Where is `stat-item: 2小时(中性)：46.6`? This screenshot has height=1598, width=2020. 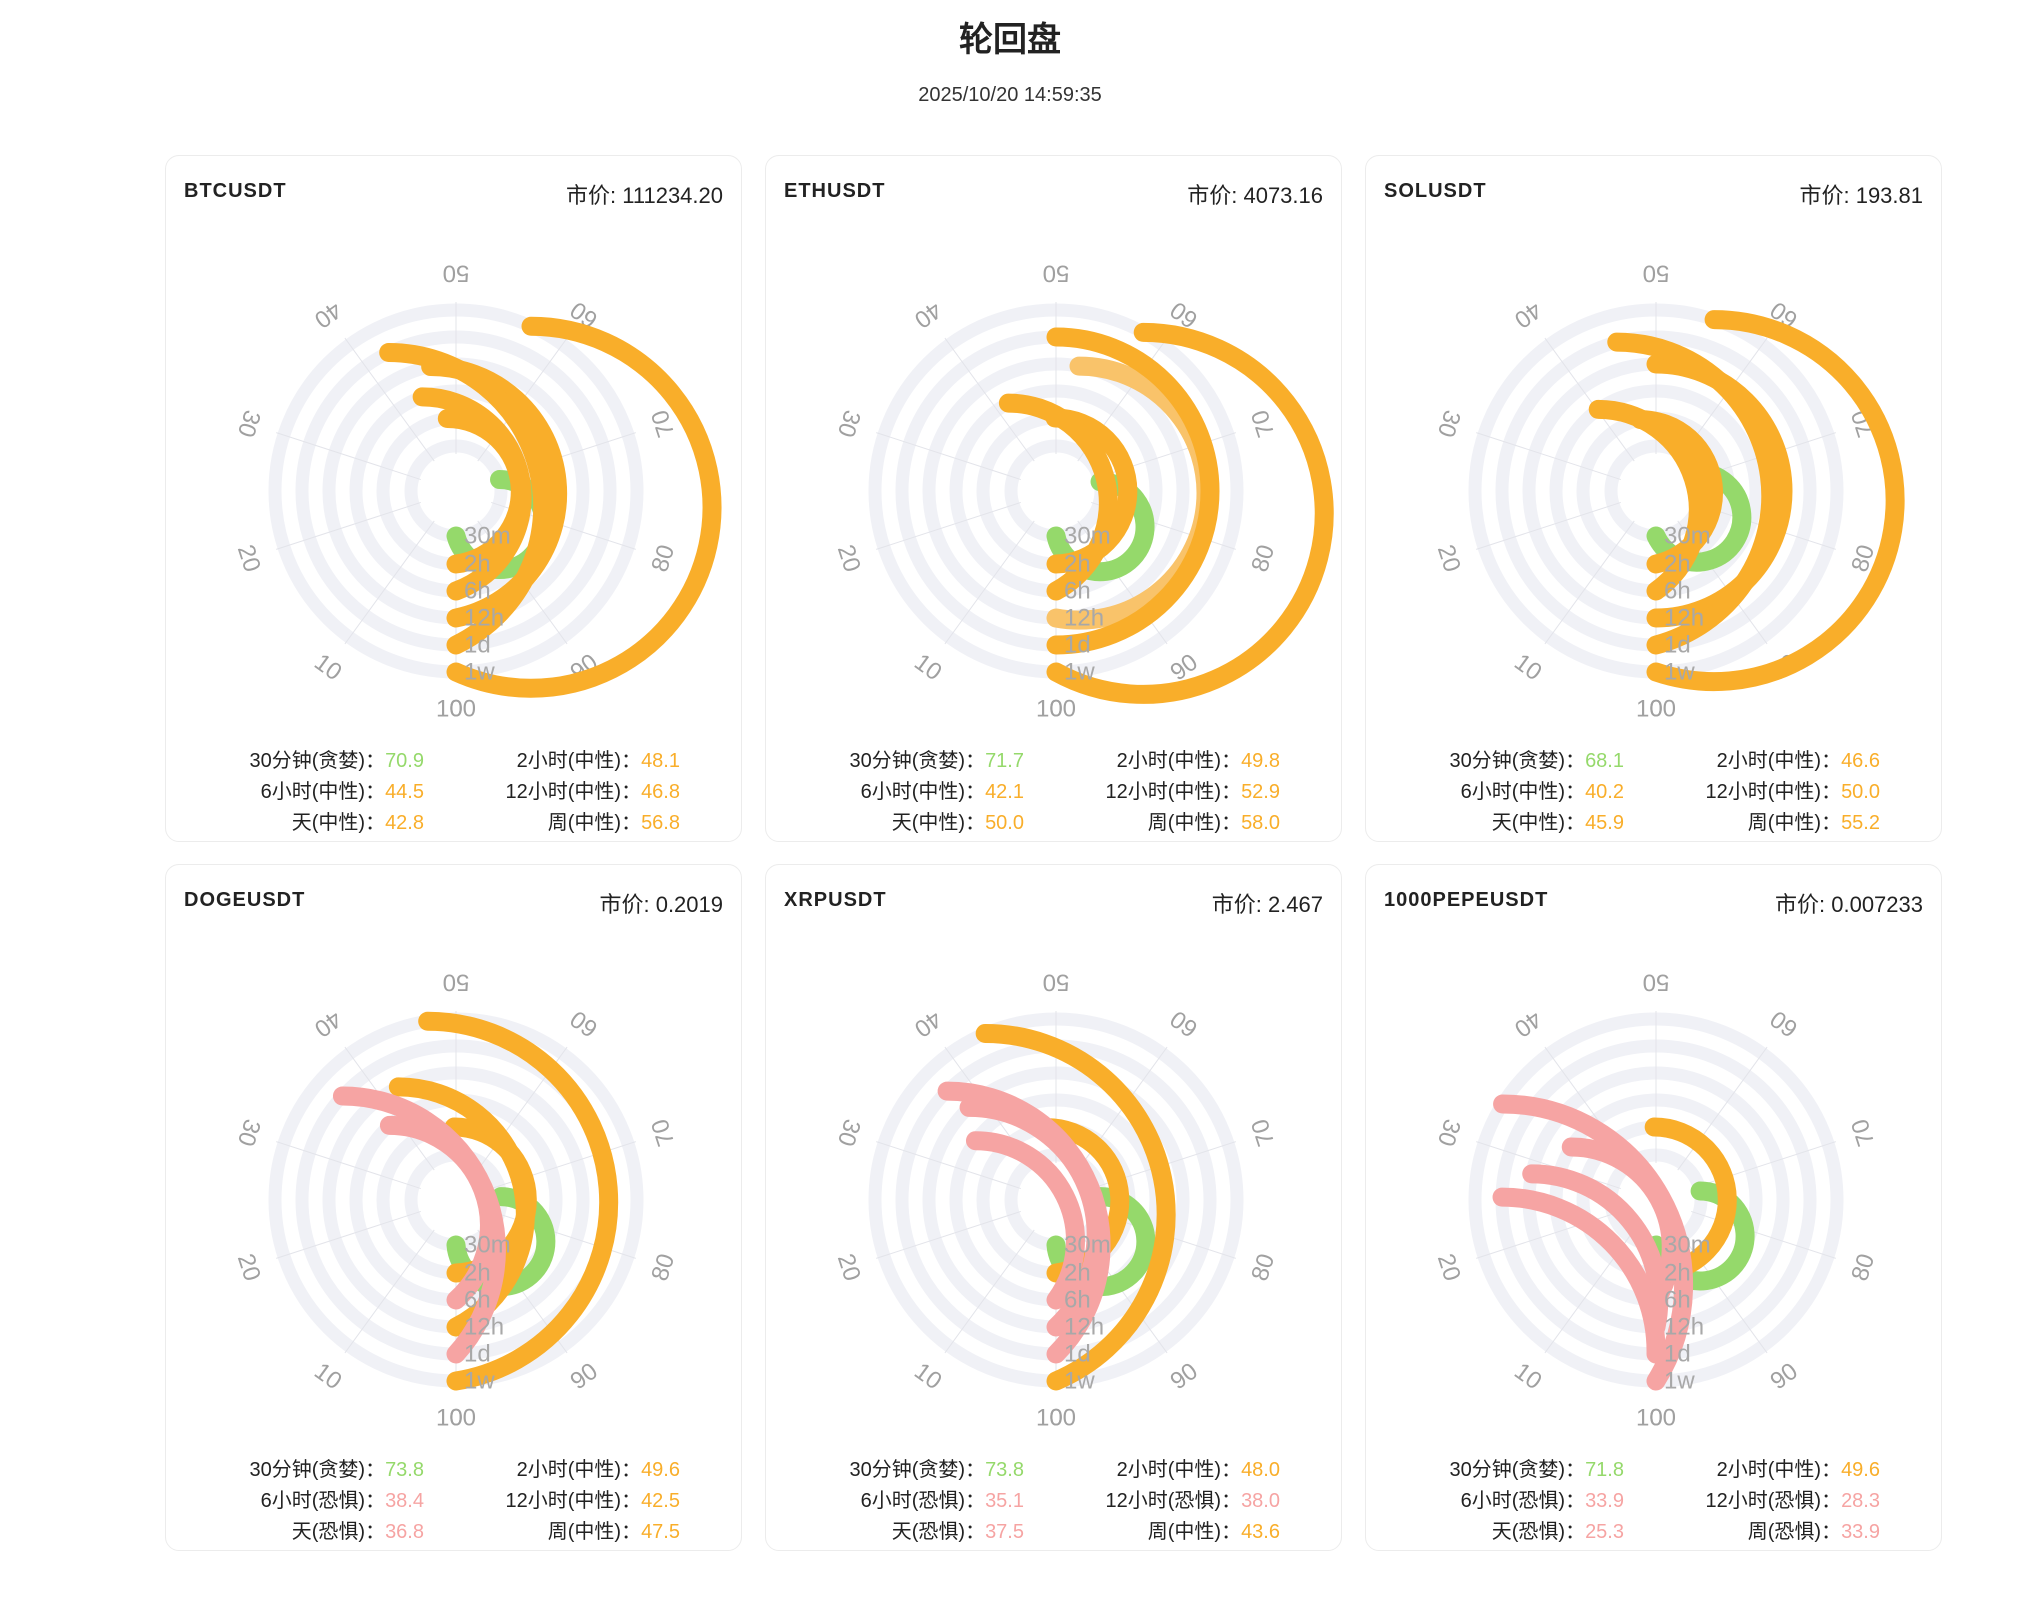 stat-item: 2小时(中性)：46.6 is located at coordinates (1798, 758).